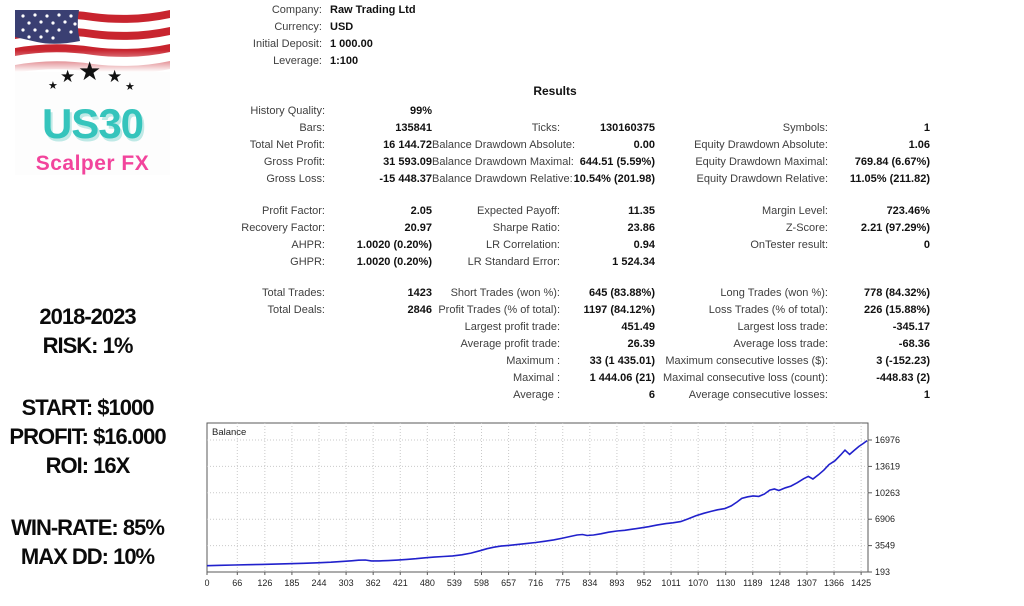  Describe the element at coordinates (294, 162) in the screenshot. I see `result-label: Gross Profit:` at that location.